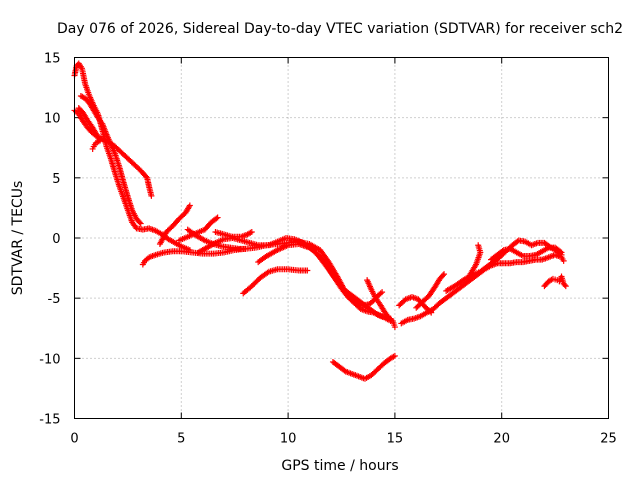 Image resolution: width=640 pixels, height=480 pixels. Describe the element at coordinates (395, 439) in the screenshot. I see `x-tick-label: 15` at that location.